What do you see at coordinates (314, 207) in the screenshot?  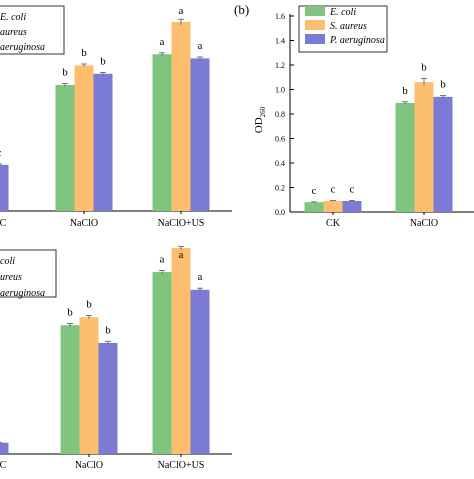 I see `panel-b-bar-ck-e-coli` at bounding box center [314, 207].